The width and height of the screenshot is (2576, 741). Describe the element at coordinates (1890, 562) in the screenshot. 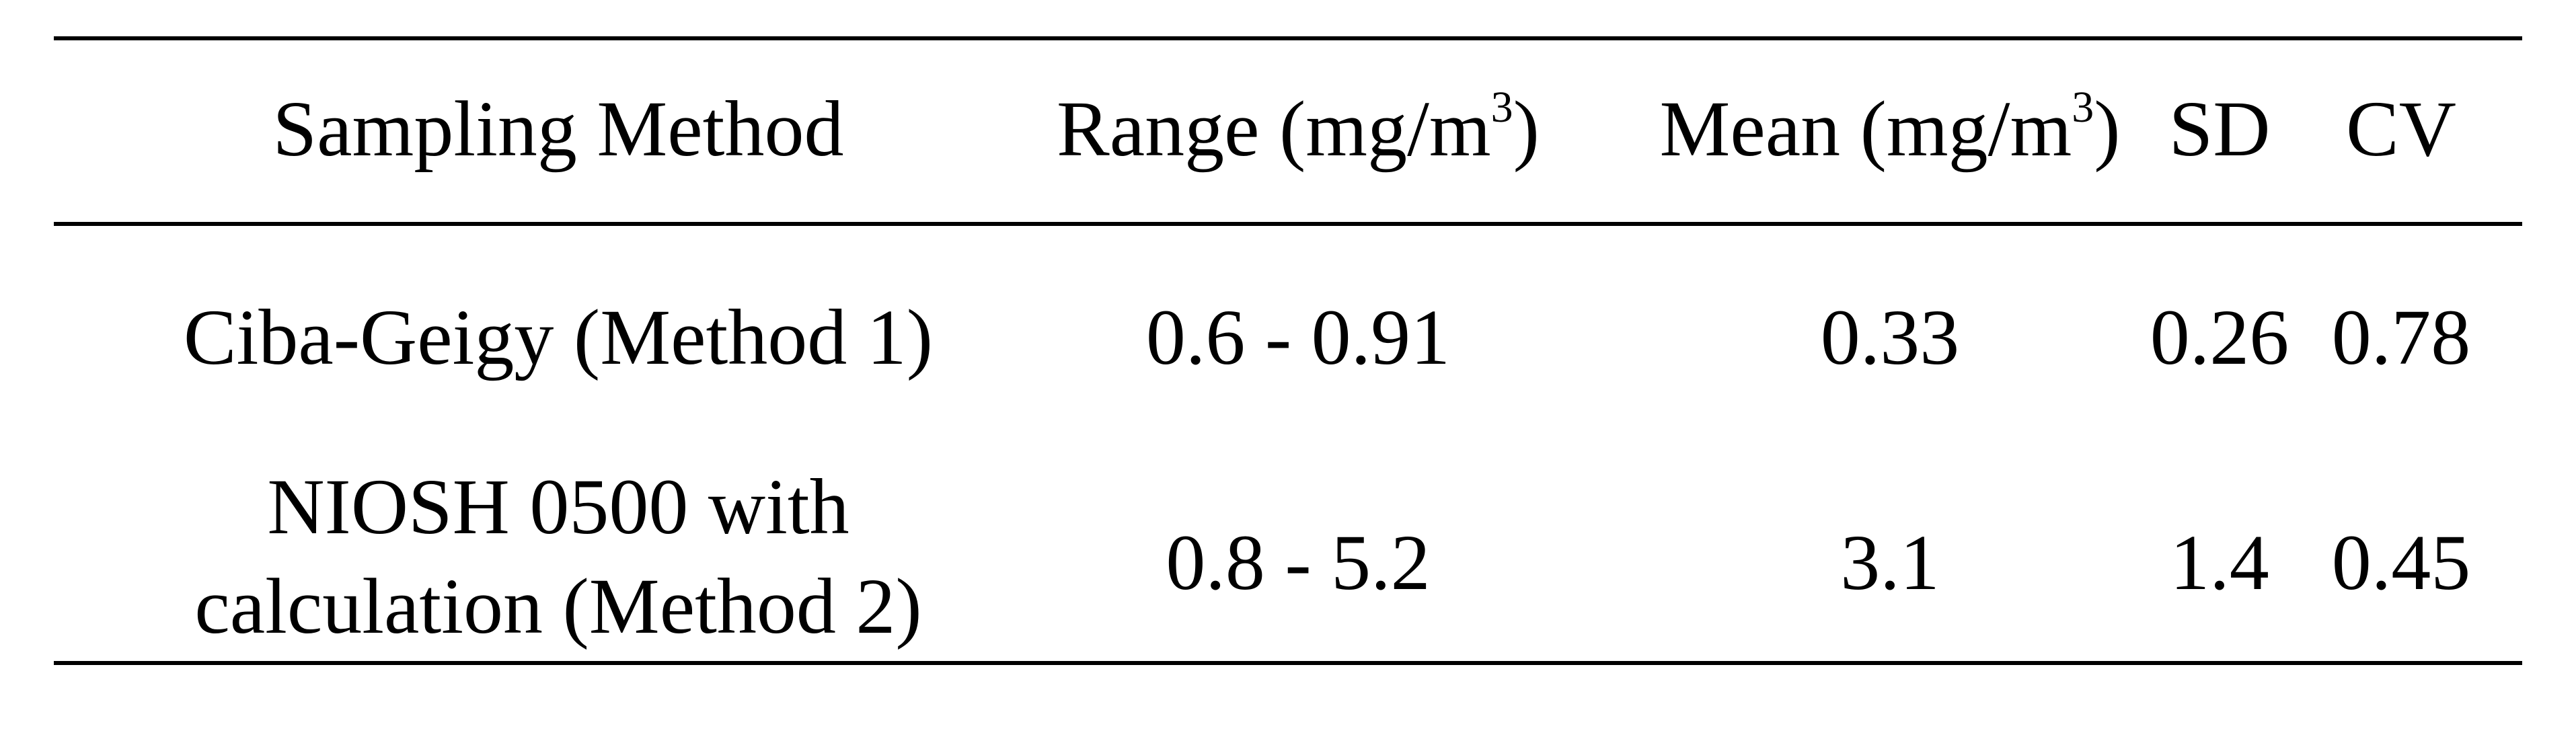

I see `row-2-mean: 3.1` at that location.